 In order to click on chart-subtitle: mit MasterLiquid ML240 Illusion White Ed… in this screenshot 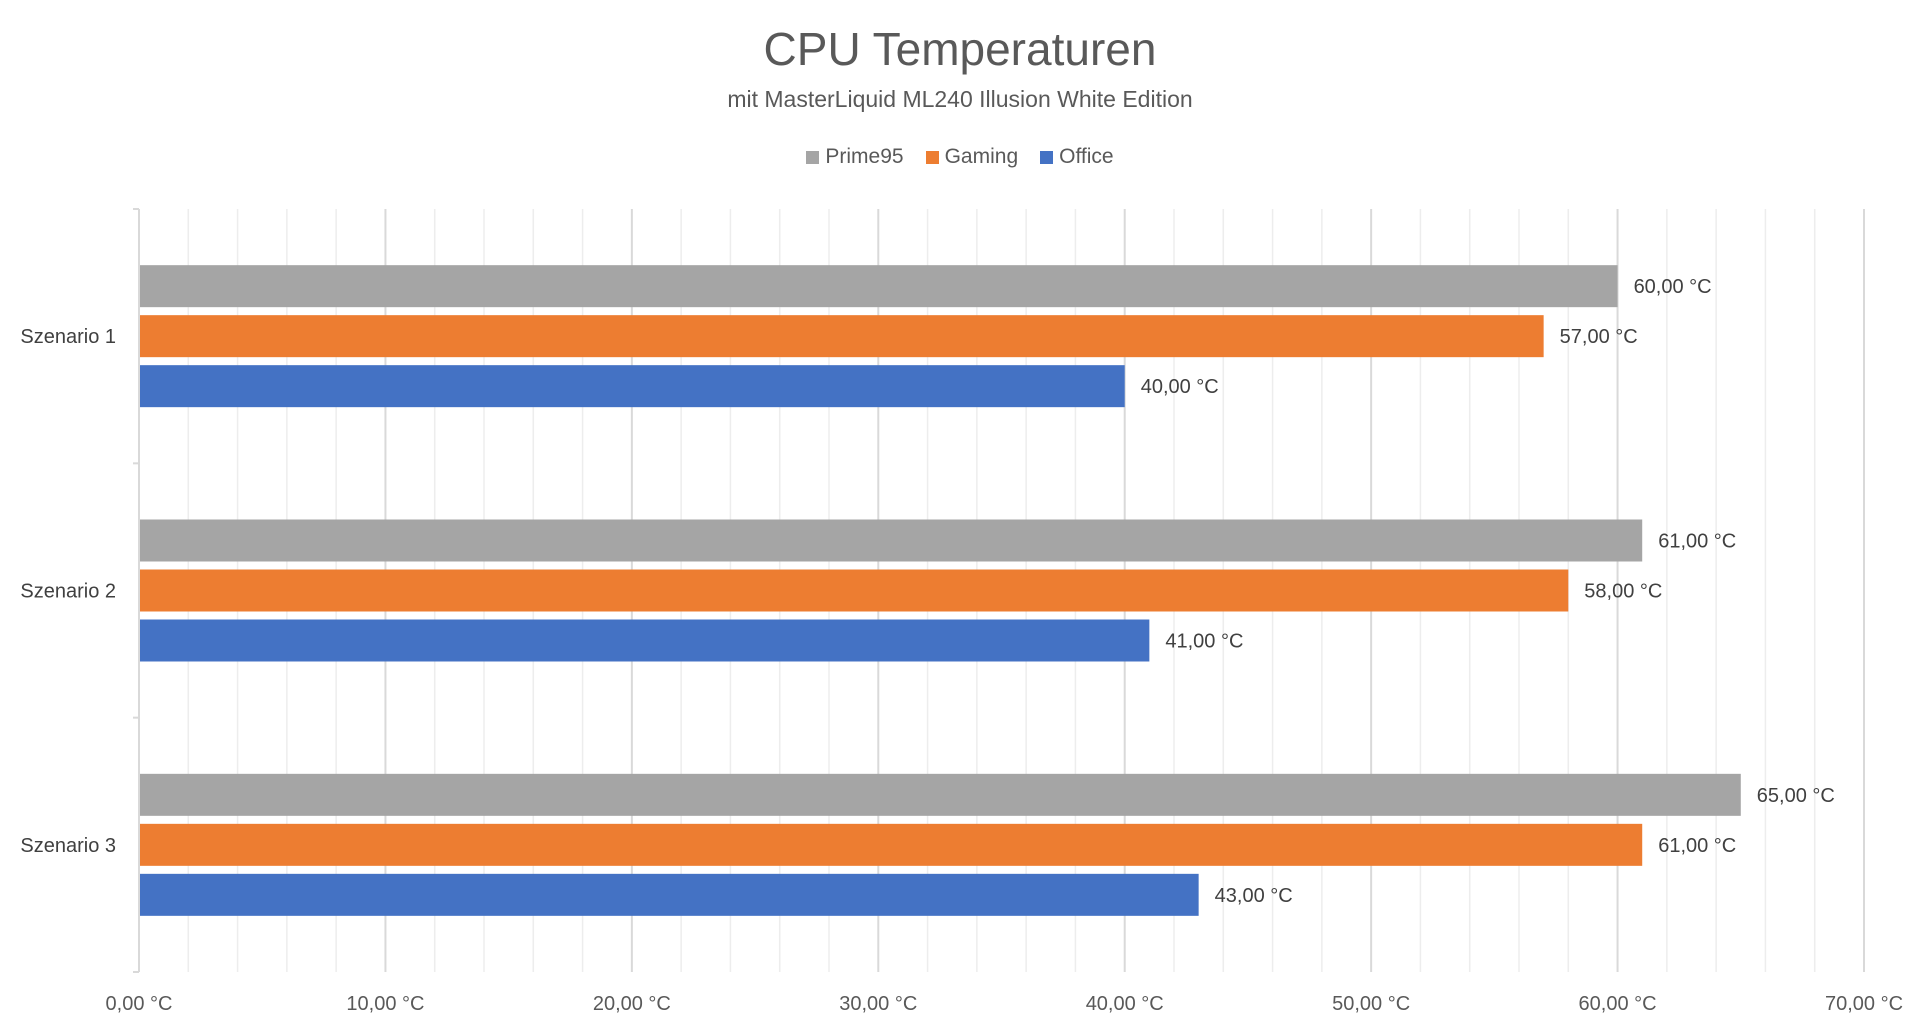, I will do `click(960, 99)`.